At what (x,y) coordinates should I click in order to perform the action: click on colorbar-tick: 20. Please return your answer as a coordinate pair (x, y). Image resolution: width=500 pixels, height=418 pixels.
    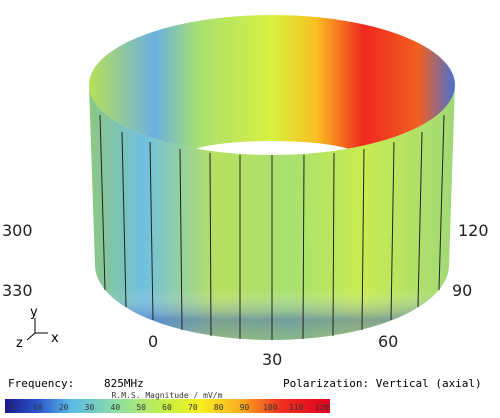
    Looking at the image, I should click on (64, 407).